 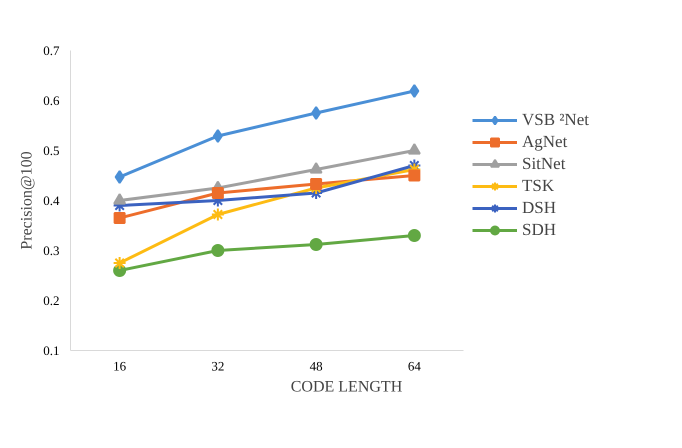 I want to click on y-tick-label: 0.5, so click(x=51, y=150).